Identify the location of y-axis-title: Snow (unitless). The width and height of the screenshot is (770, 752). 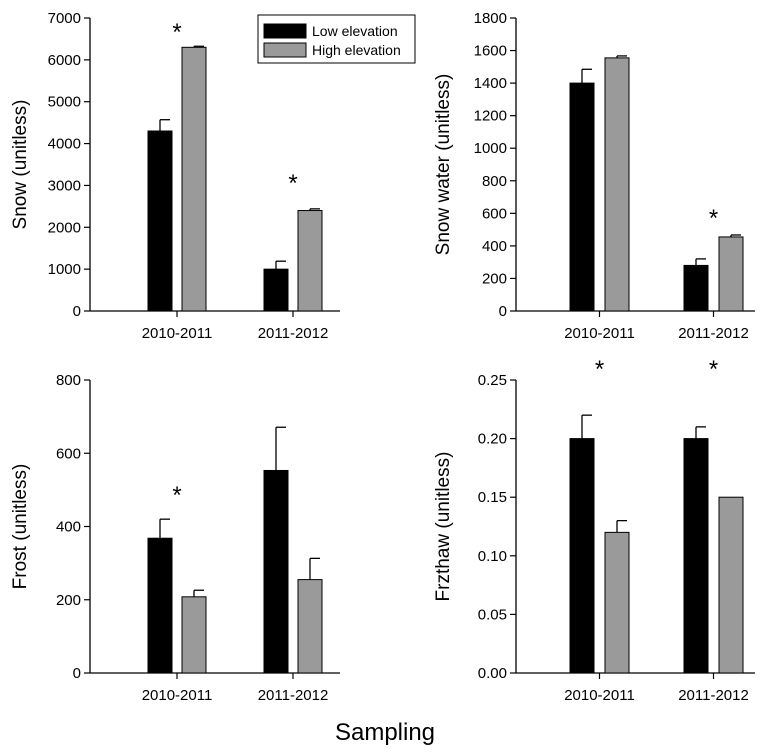
(20, 165).